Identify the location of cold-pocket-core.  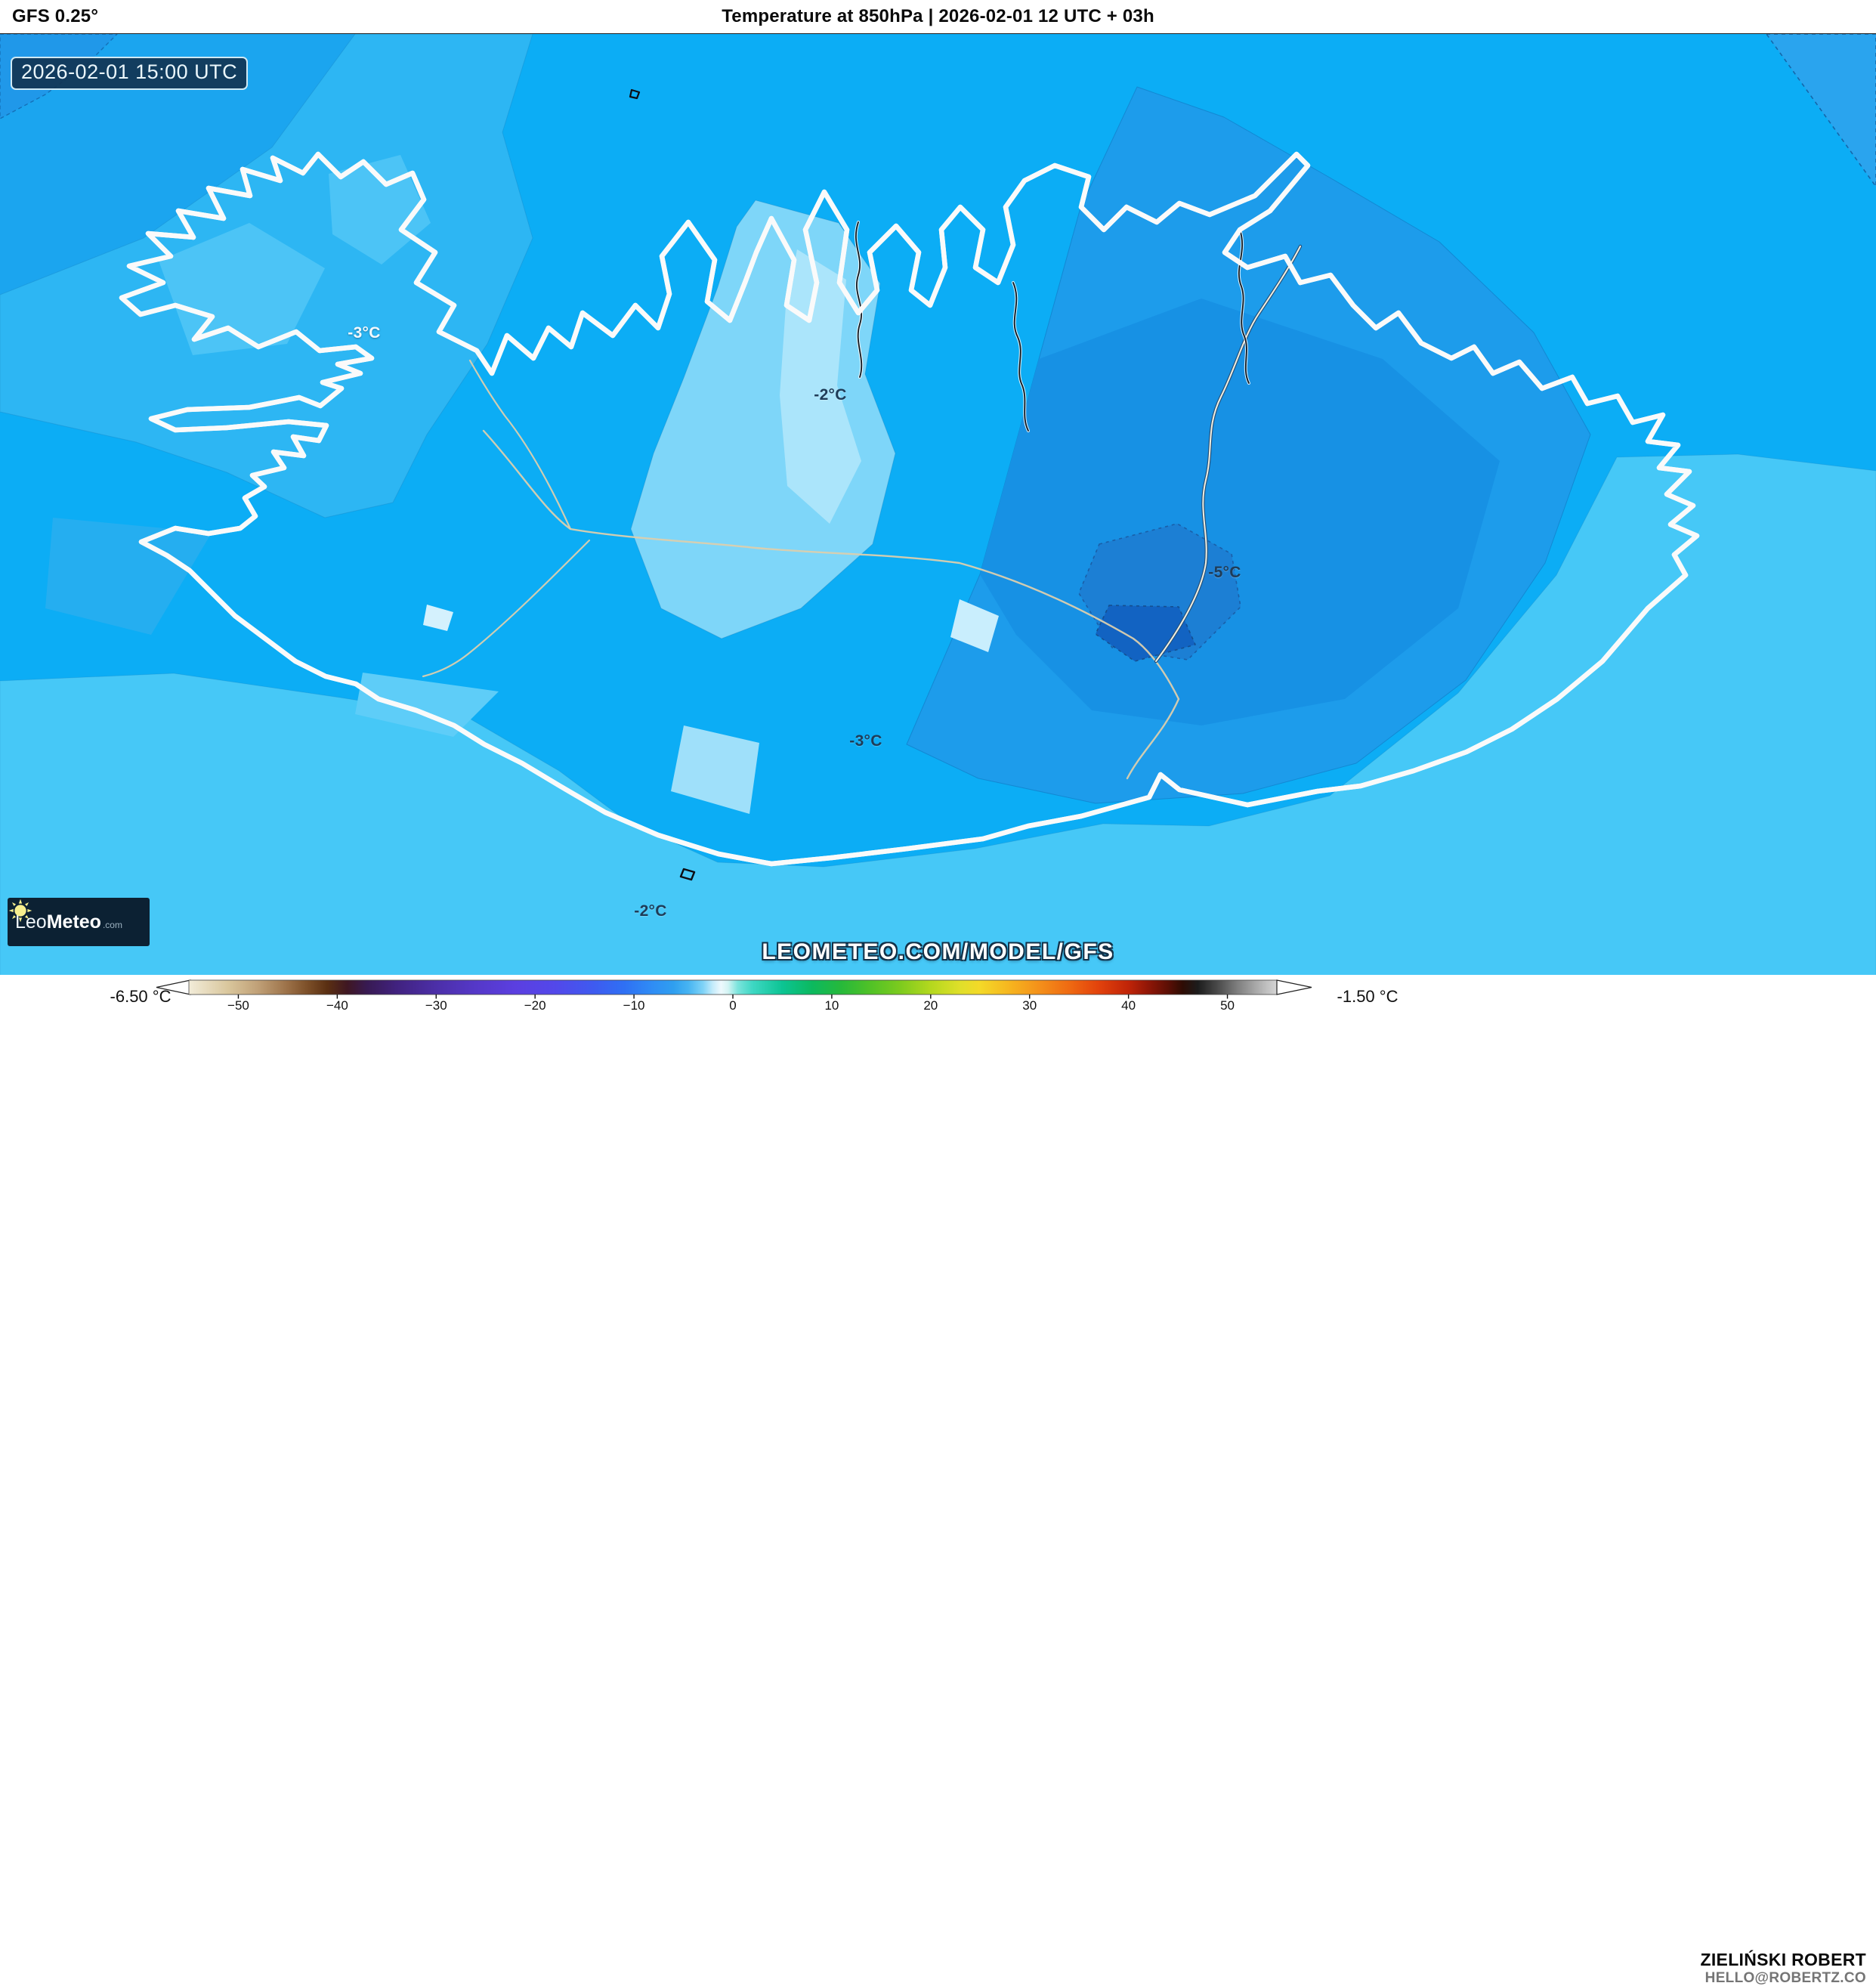
(1145, 634).